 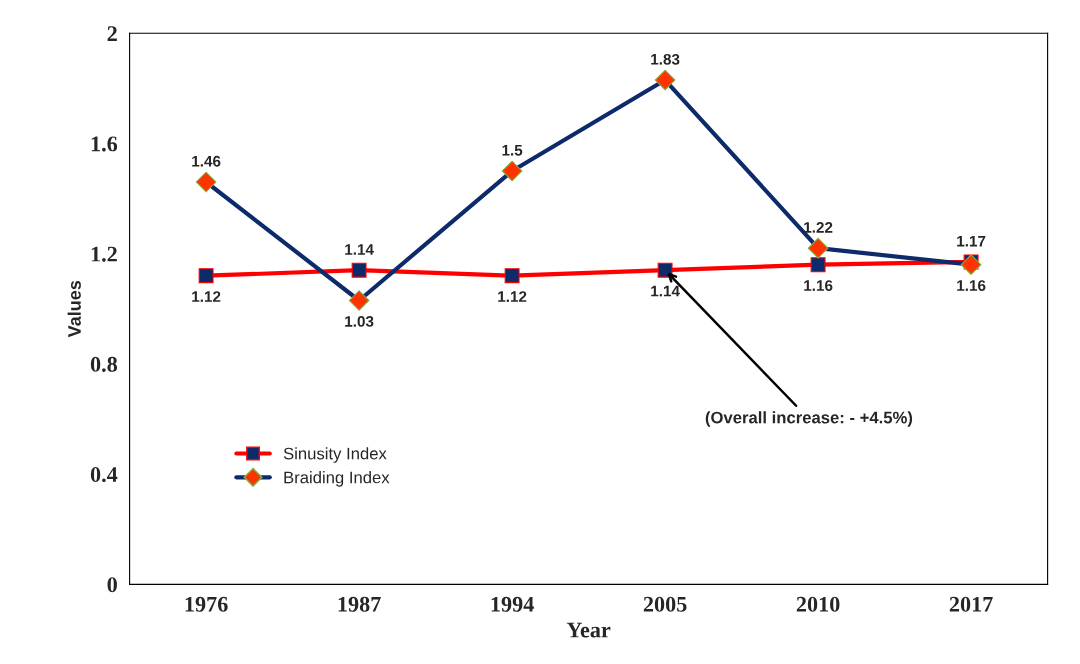 What do you see at coordinates (809, 419) in the screenshot?
I see `annotation: (Overall increase: - +4.5%)` at bounding box center [809, 419].